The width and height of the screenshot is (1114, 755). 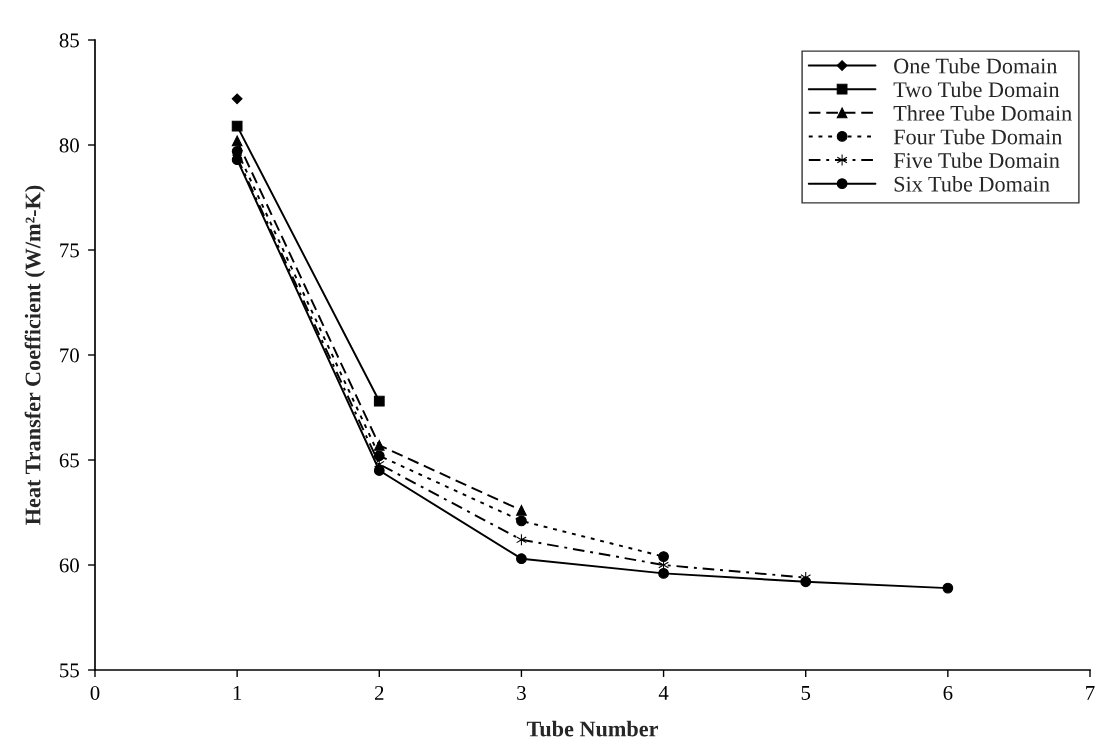 I want to click on y-tick-label: 55, so click(x=69, y=670).